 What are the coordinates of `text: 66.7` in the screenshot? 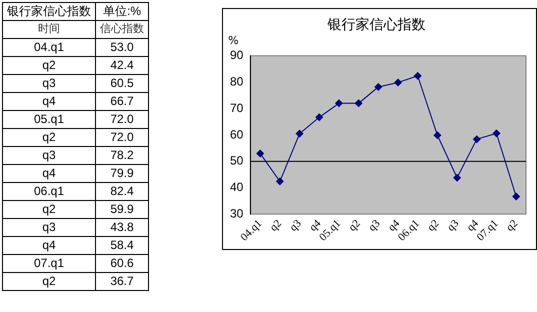 It's located at (122, 101).